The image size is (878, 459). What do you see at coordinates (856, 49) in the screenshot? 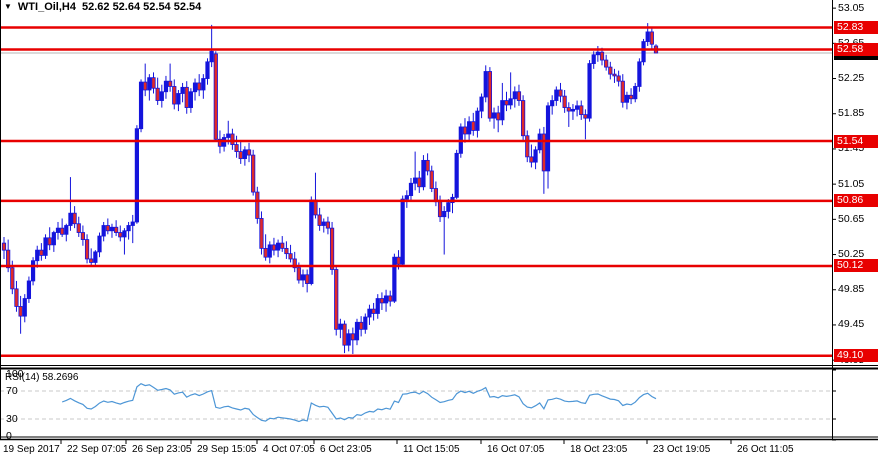
I see `price-level-badge: 52.58` at bounding box center [856, 49].